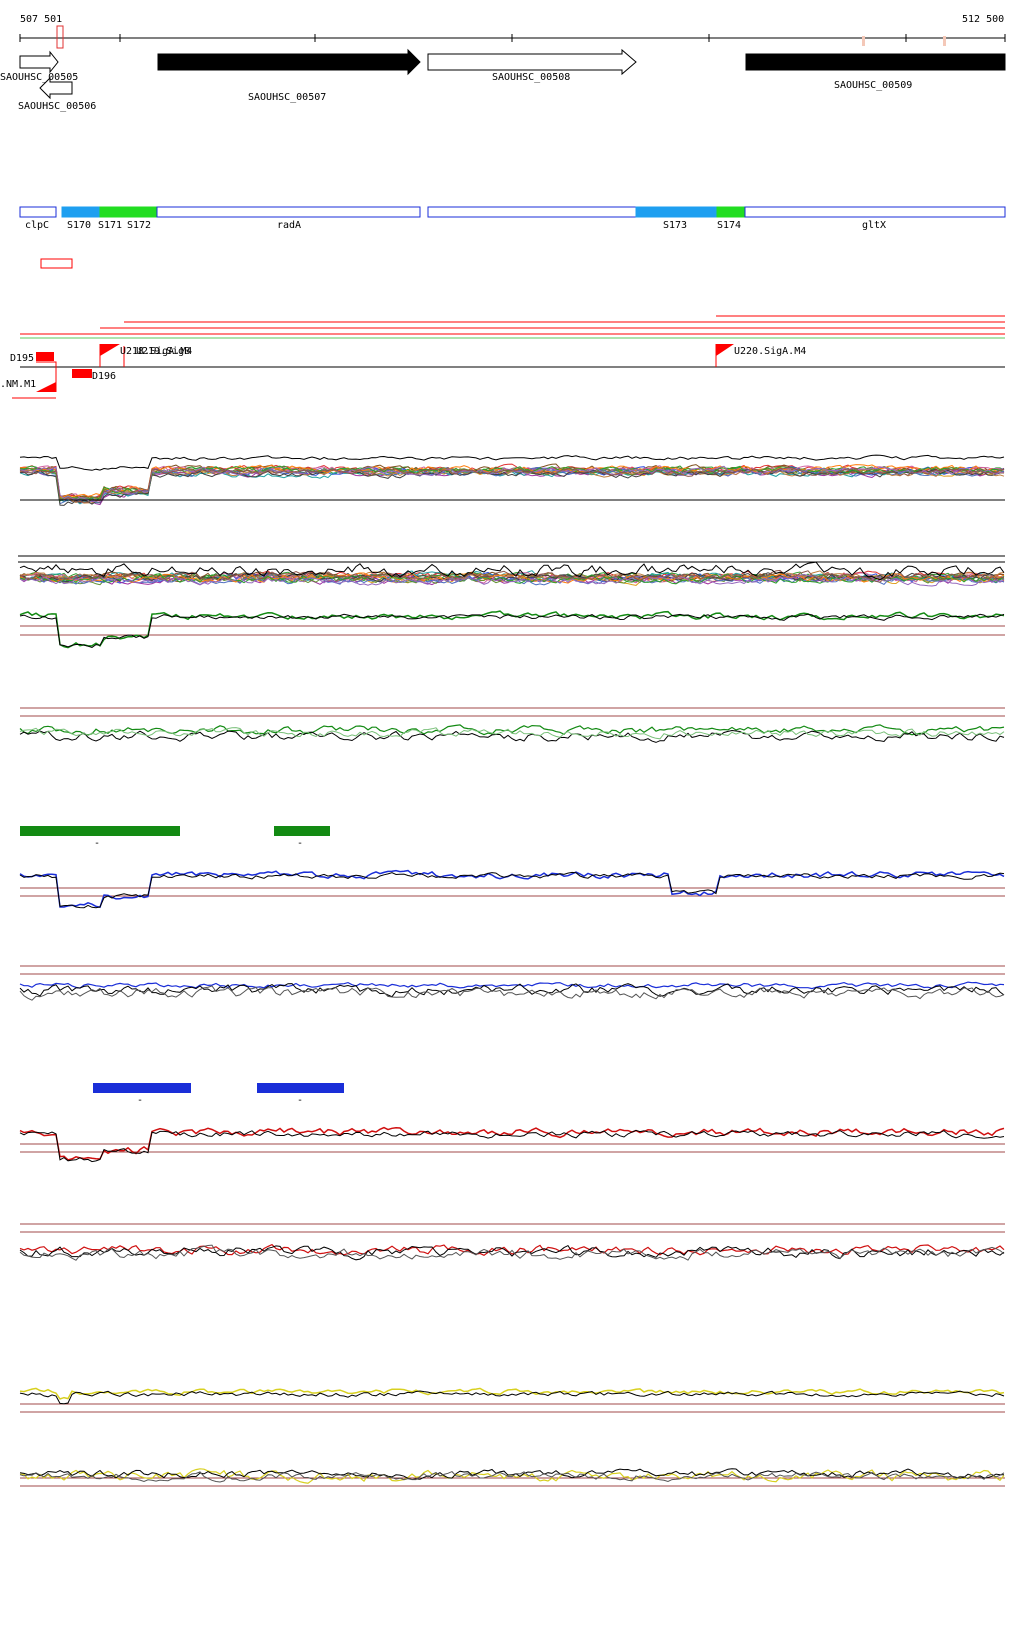  What do you see at coordinates (289, 75) in the screenshot?
I see `gene-sa0uhsc-00507: SAOUHSC_00507` at bounding box center [289, 75].